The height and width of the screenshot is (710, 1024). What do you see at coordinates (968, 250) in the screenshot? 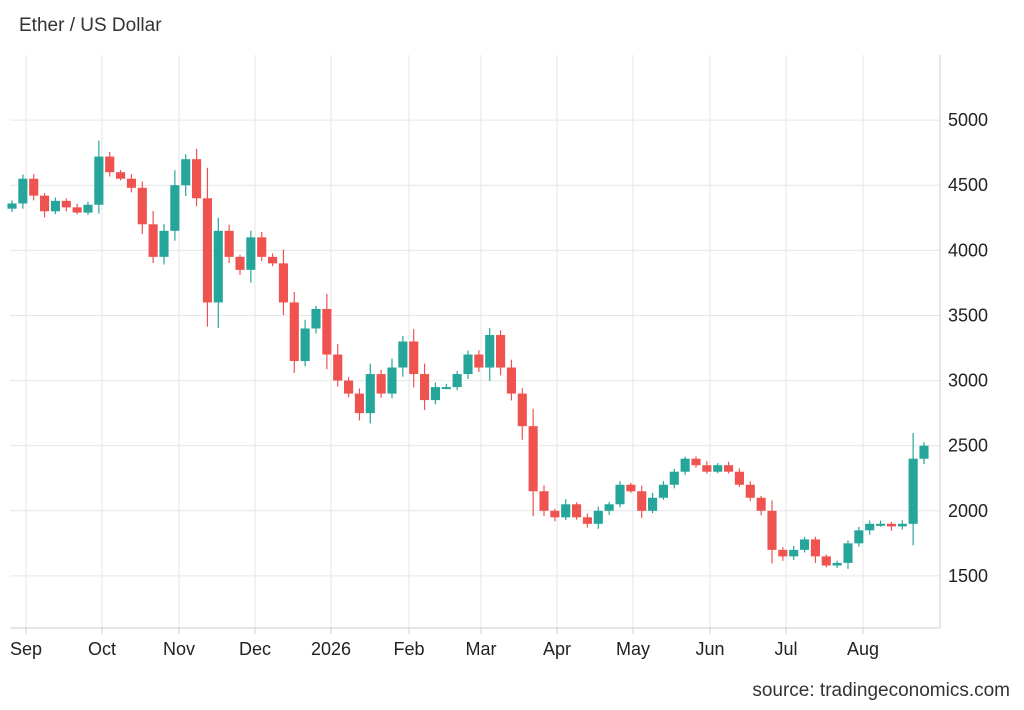
I see `y-tick-label: 4000` at bounding box center [968, 250].